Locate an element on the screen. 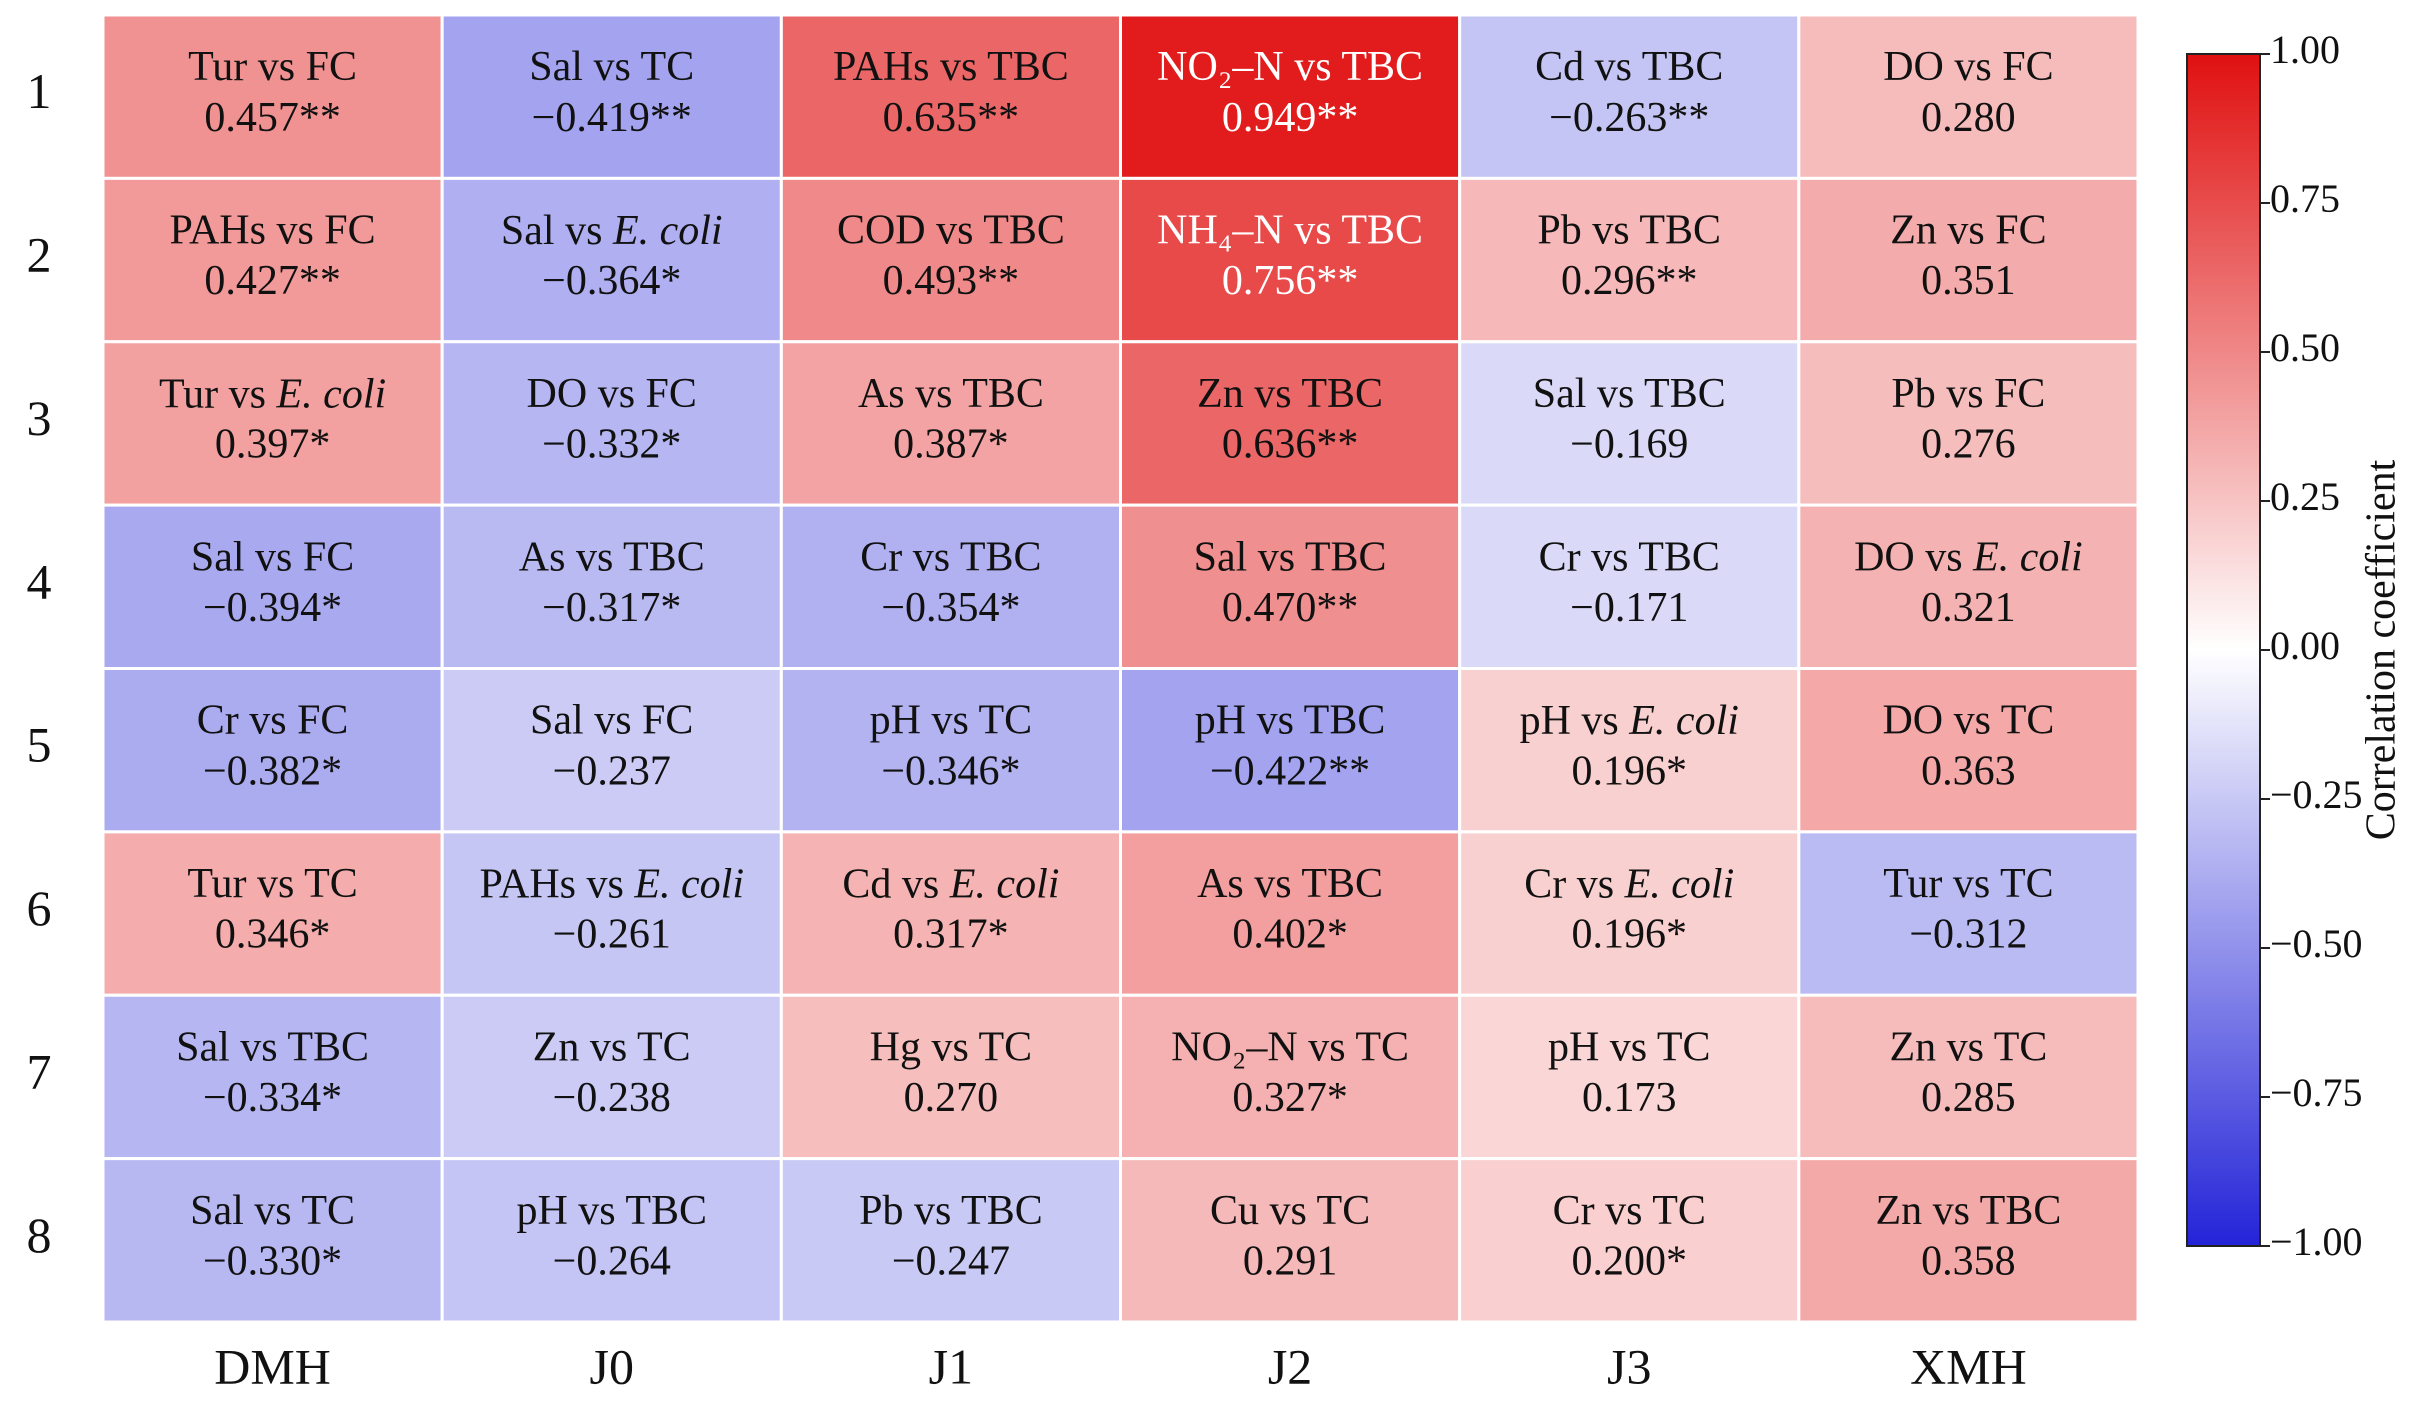 This screenshot has height=1415, width=2414. x-tick-label: DMH is located at coordinates (272, 1366).